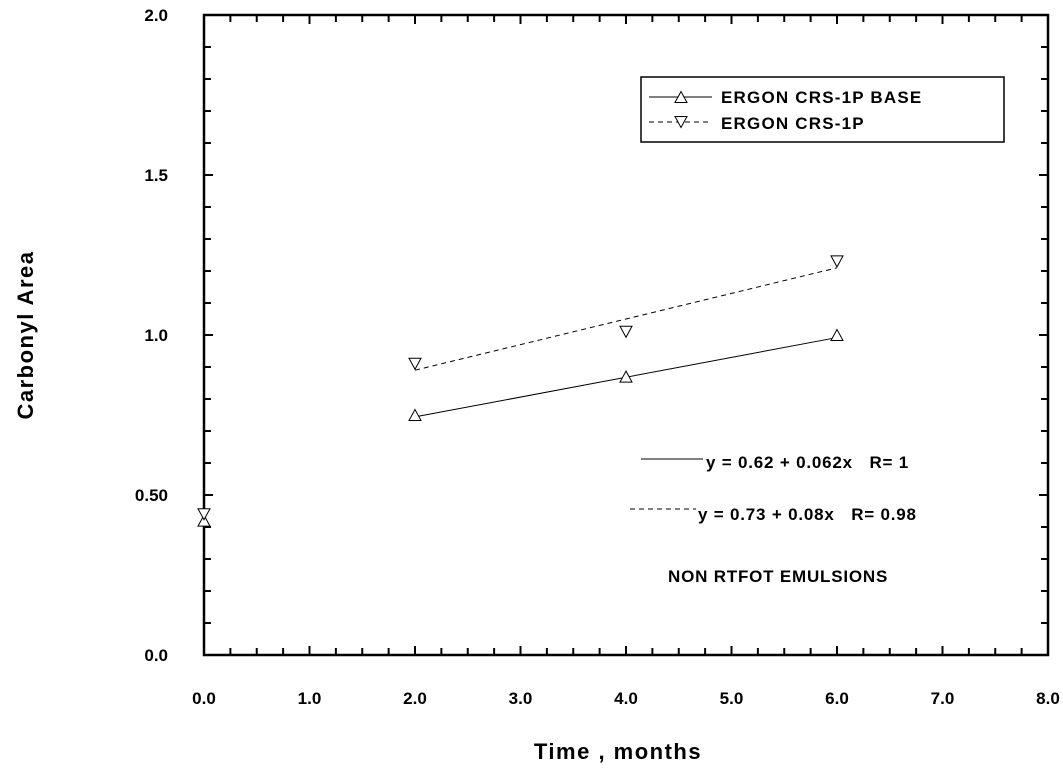 This screenshot has width=1063, height=768. I want to click on x-tick-label: 1.0, so click(310, 698).